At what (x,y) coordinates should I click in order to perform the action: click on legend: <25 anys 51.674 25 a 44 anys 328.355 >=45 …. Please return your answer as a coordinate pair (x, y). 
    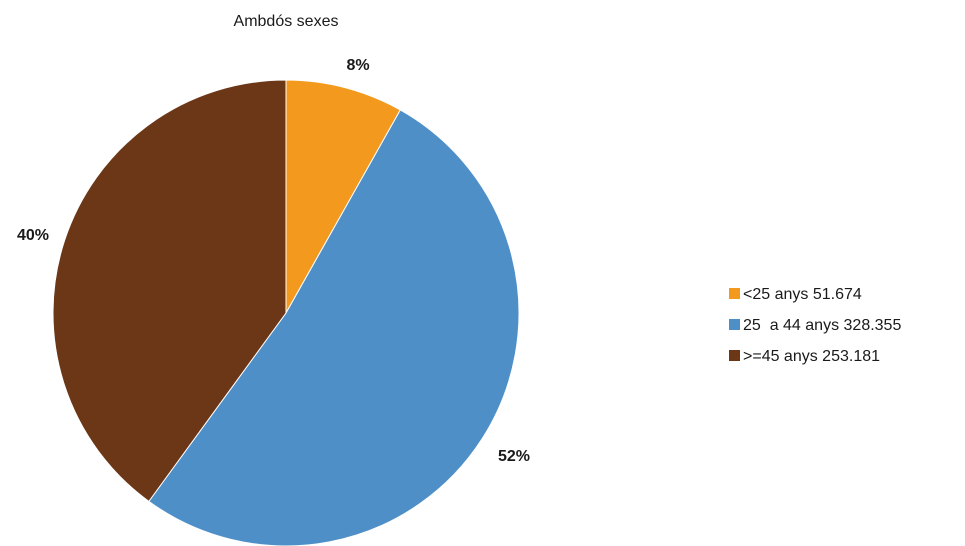
    Looking at the image, I should click on (815, 325).